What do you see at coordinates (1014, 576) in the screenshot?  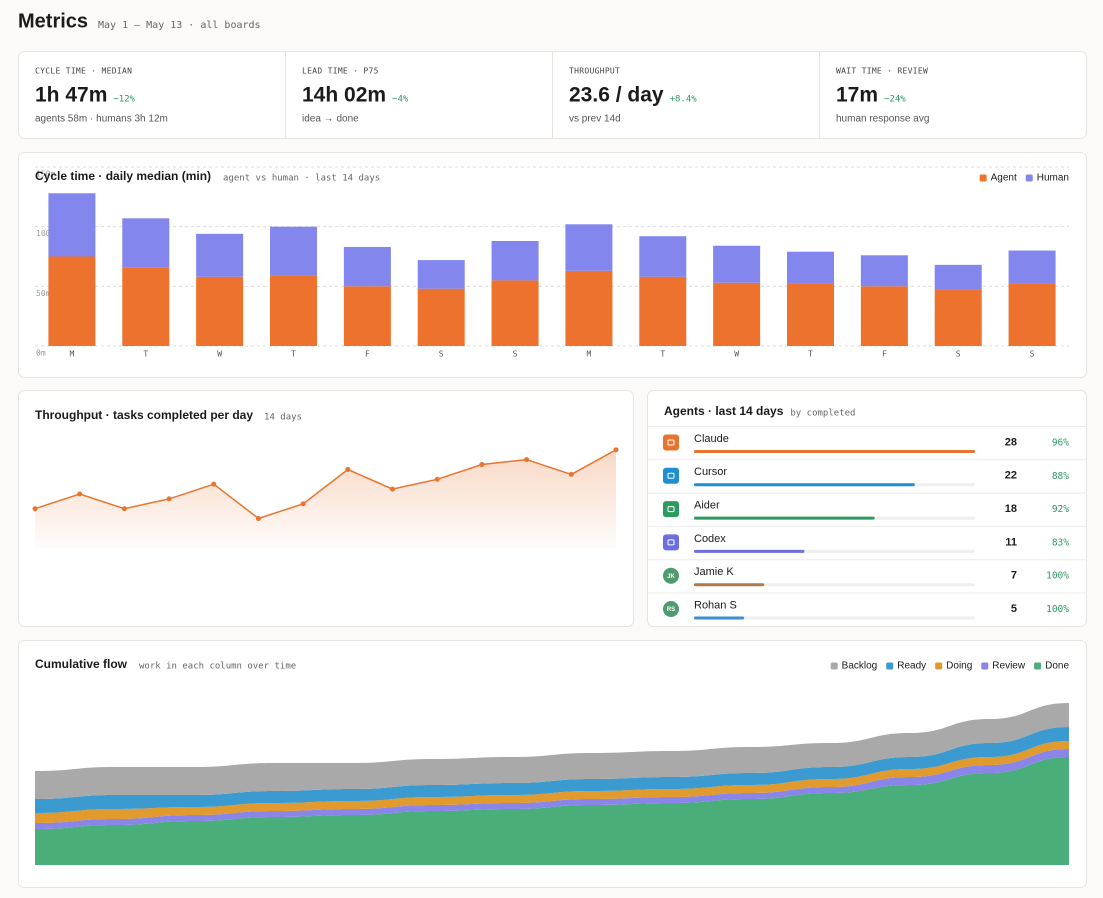 I see `agent-completed: 7` at bounding box center [1014, 576].